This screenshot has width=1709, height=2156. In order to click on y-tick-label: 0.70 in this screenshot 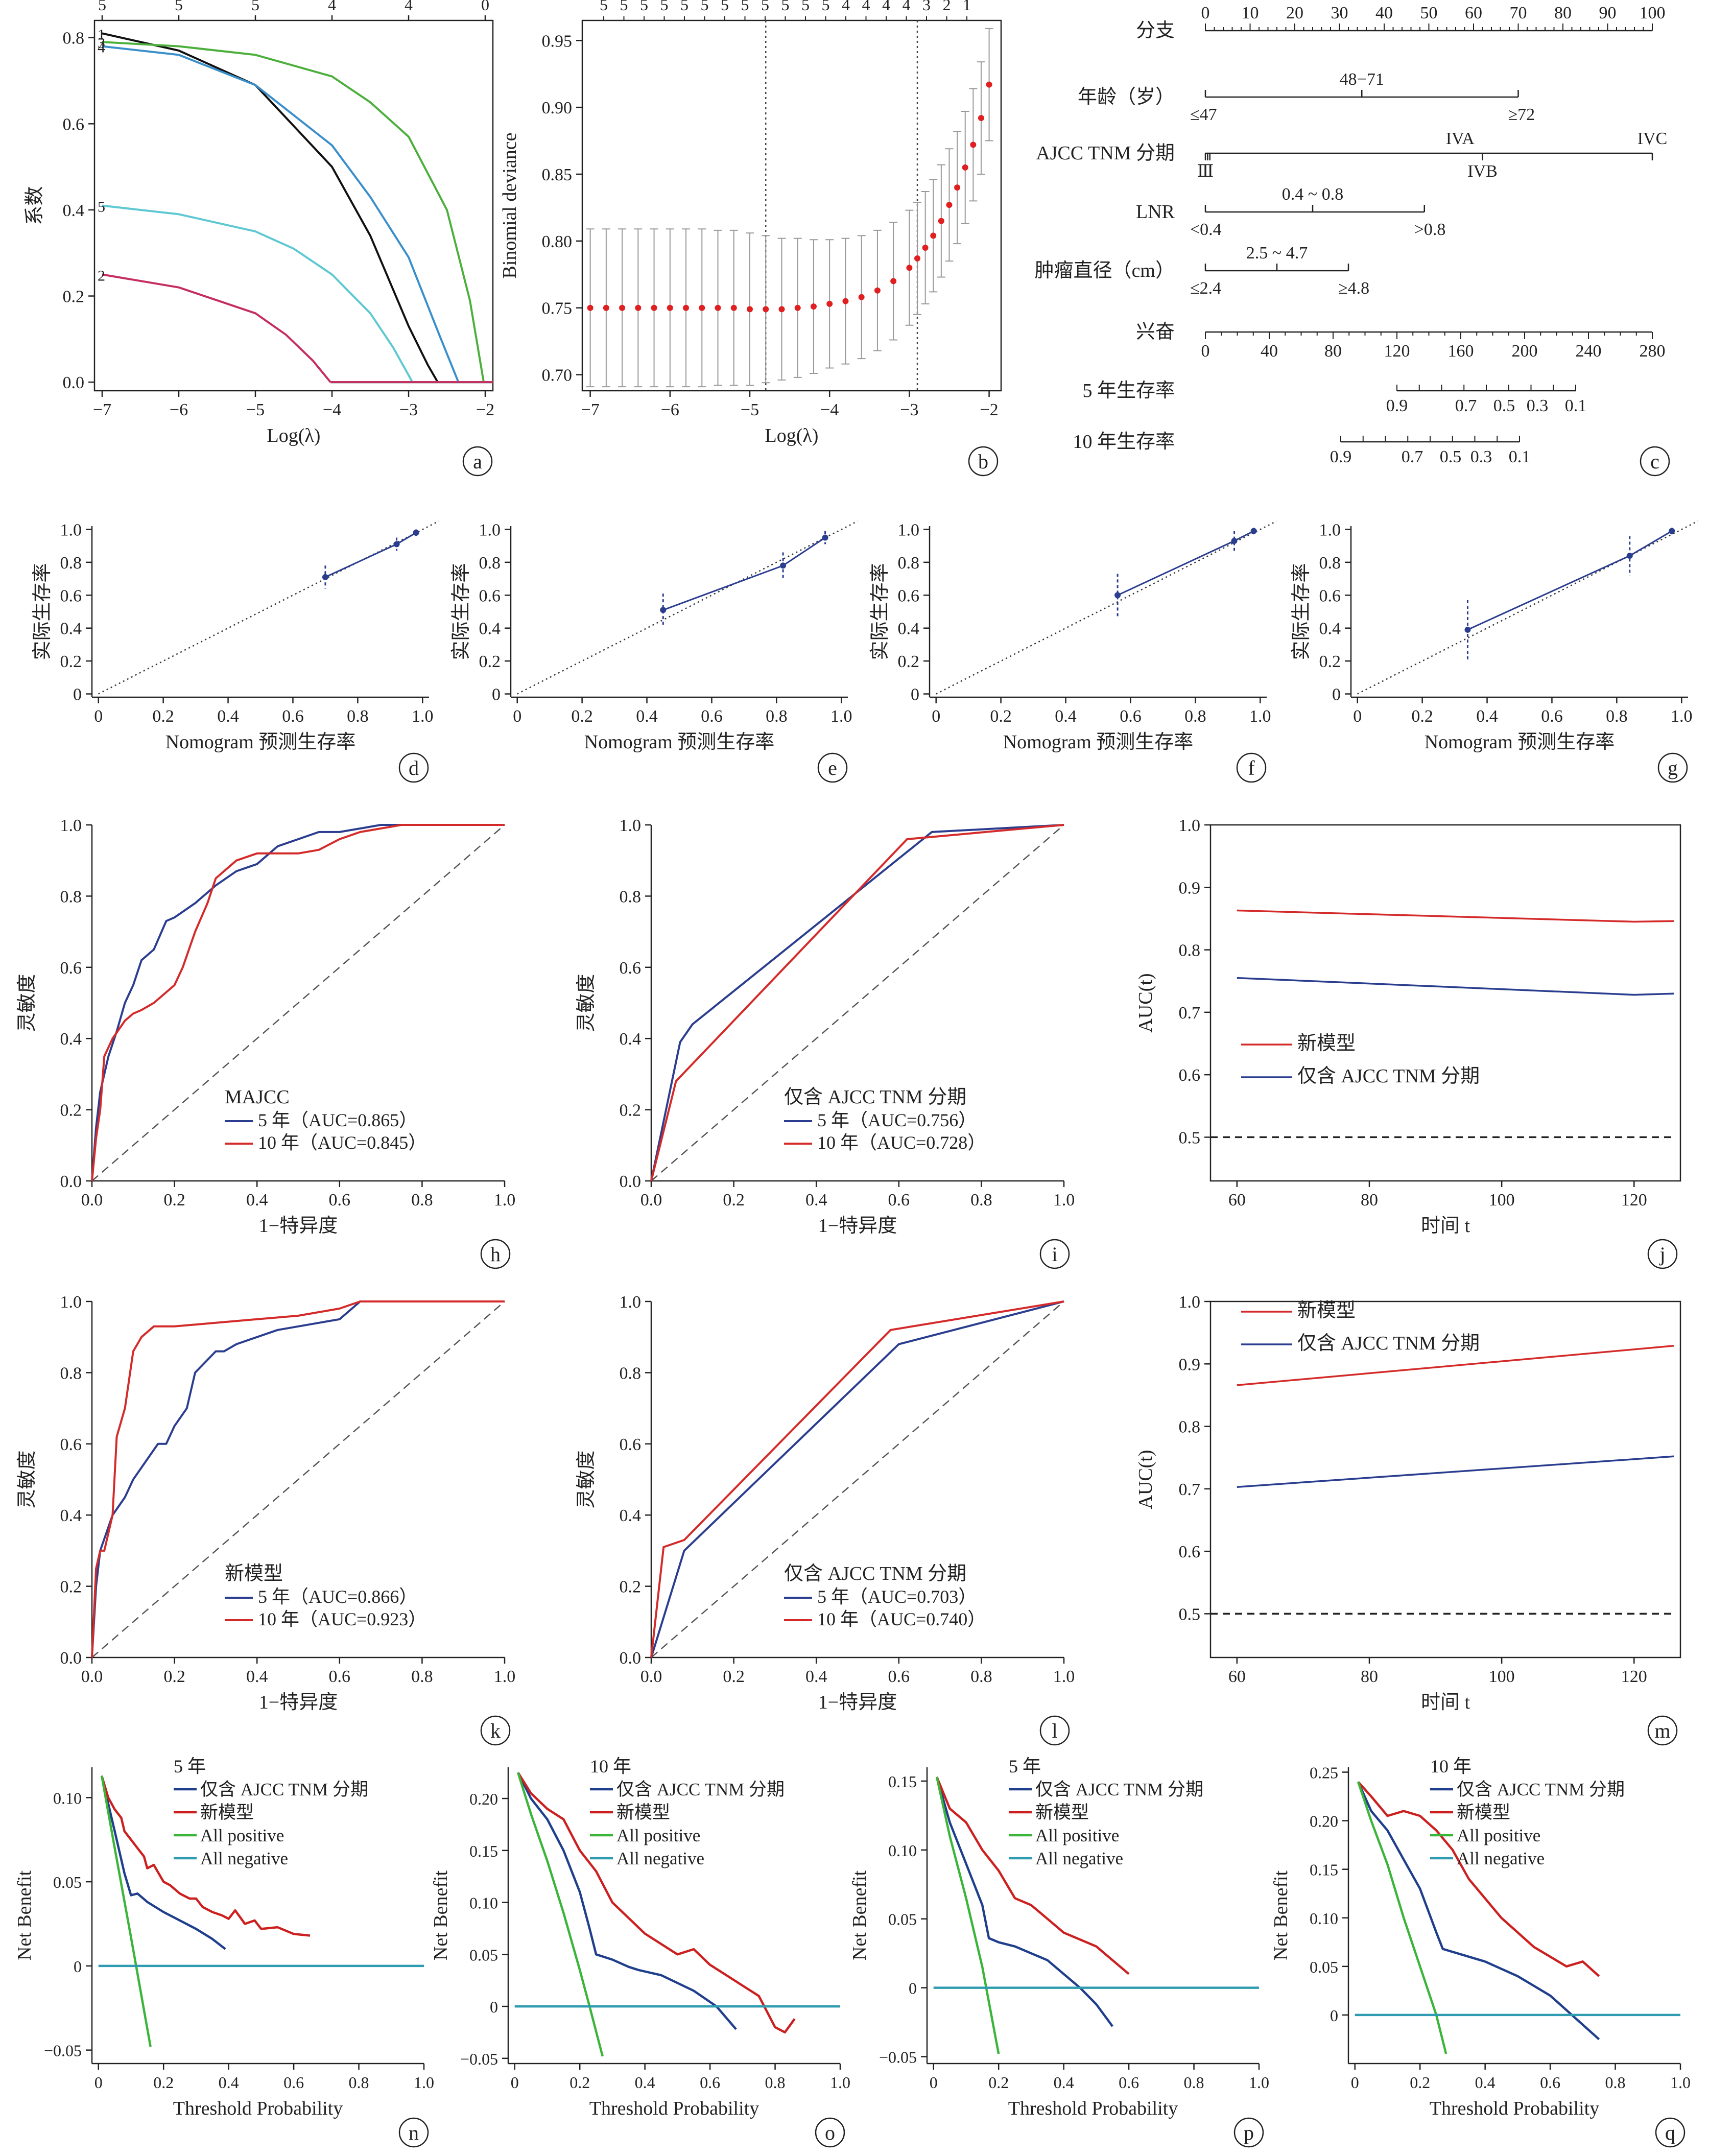, I will do `click(557, 375)`.